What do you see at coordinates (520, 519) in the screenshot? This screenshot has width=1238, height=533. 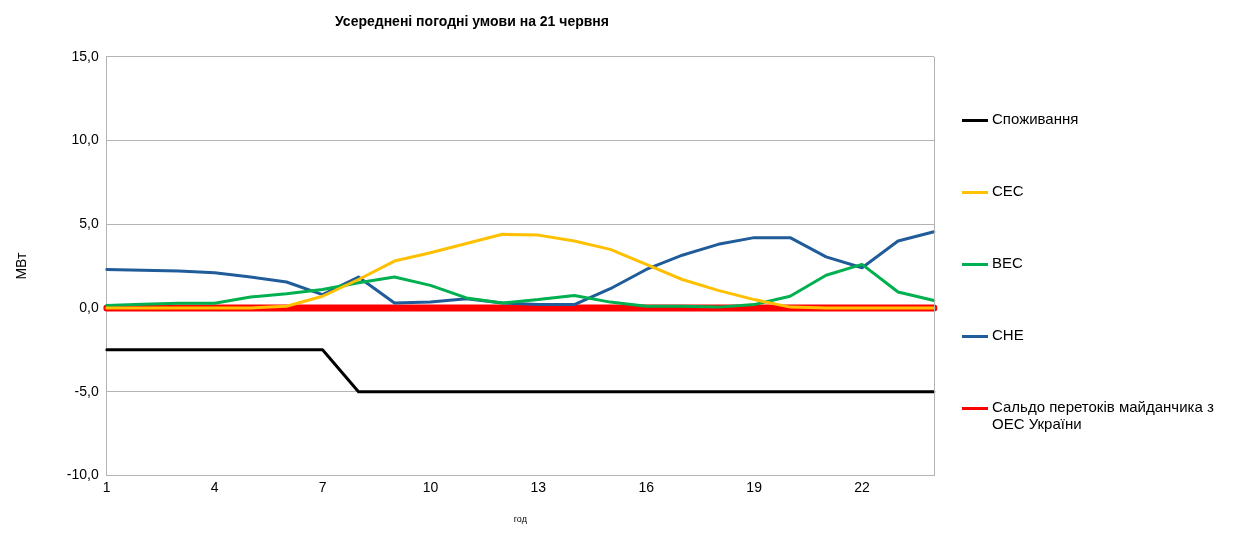 I see `x-axis-title: год` at bounding box center [520, 519].